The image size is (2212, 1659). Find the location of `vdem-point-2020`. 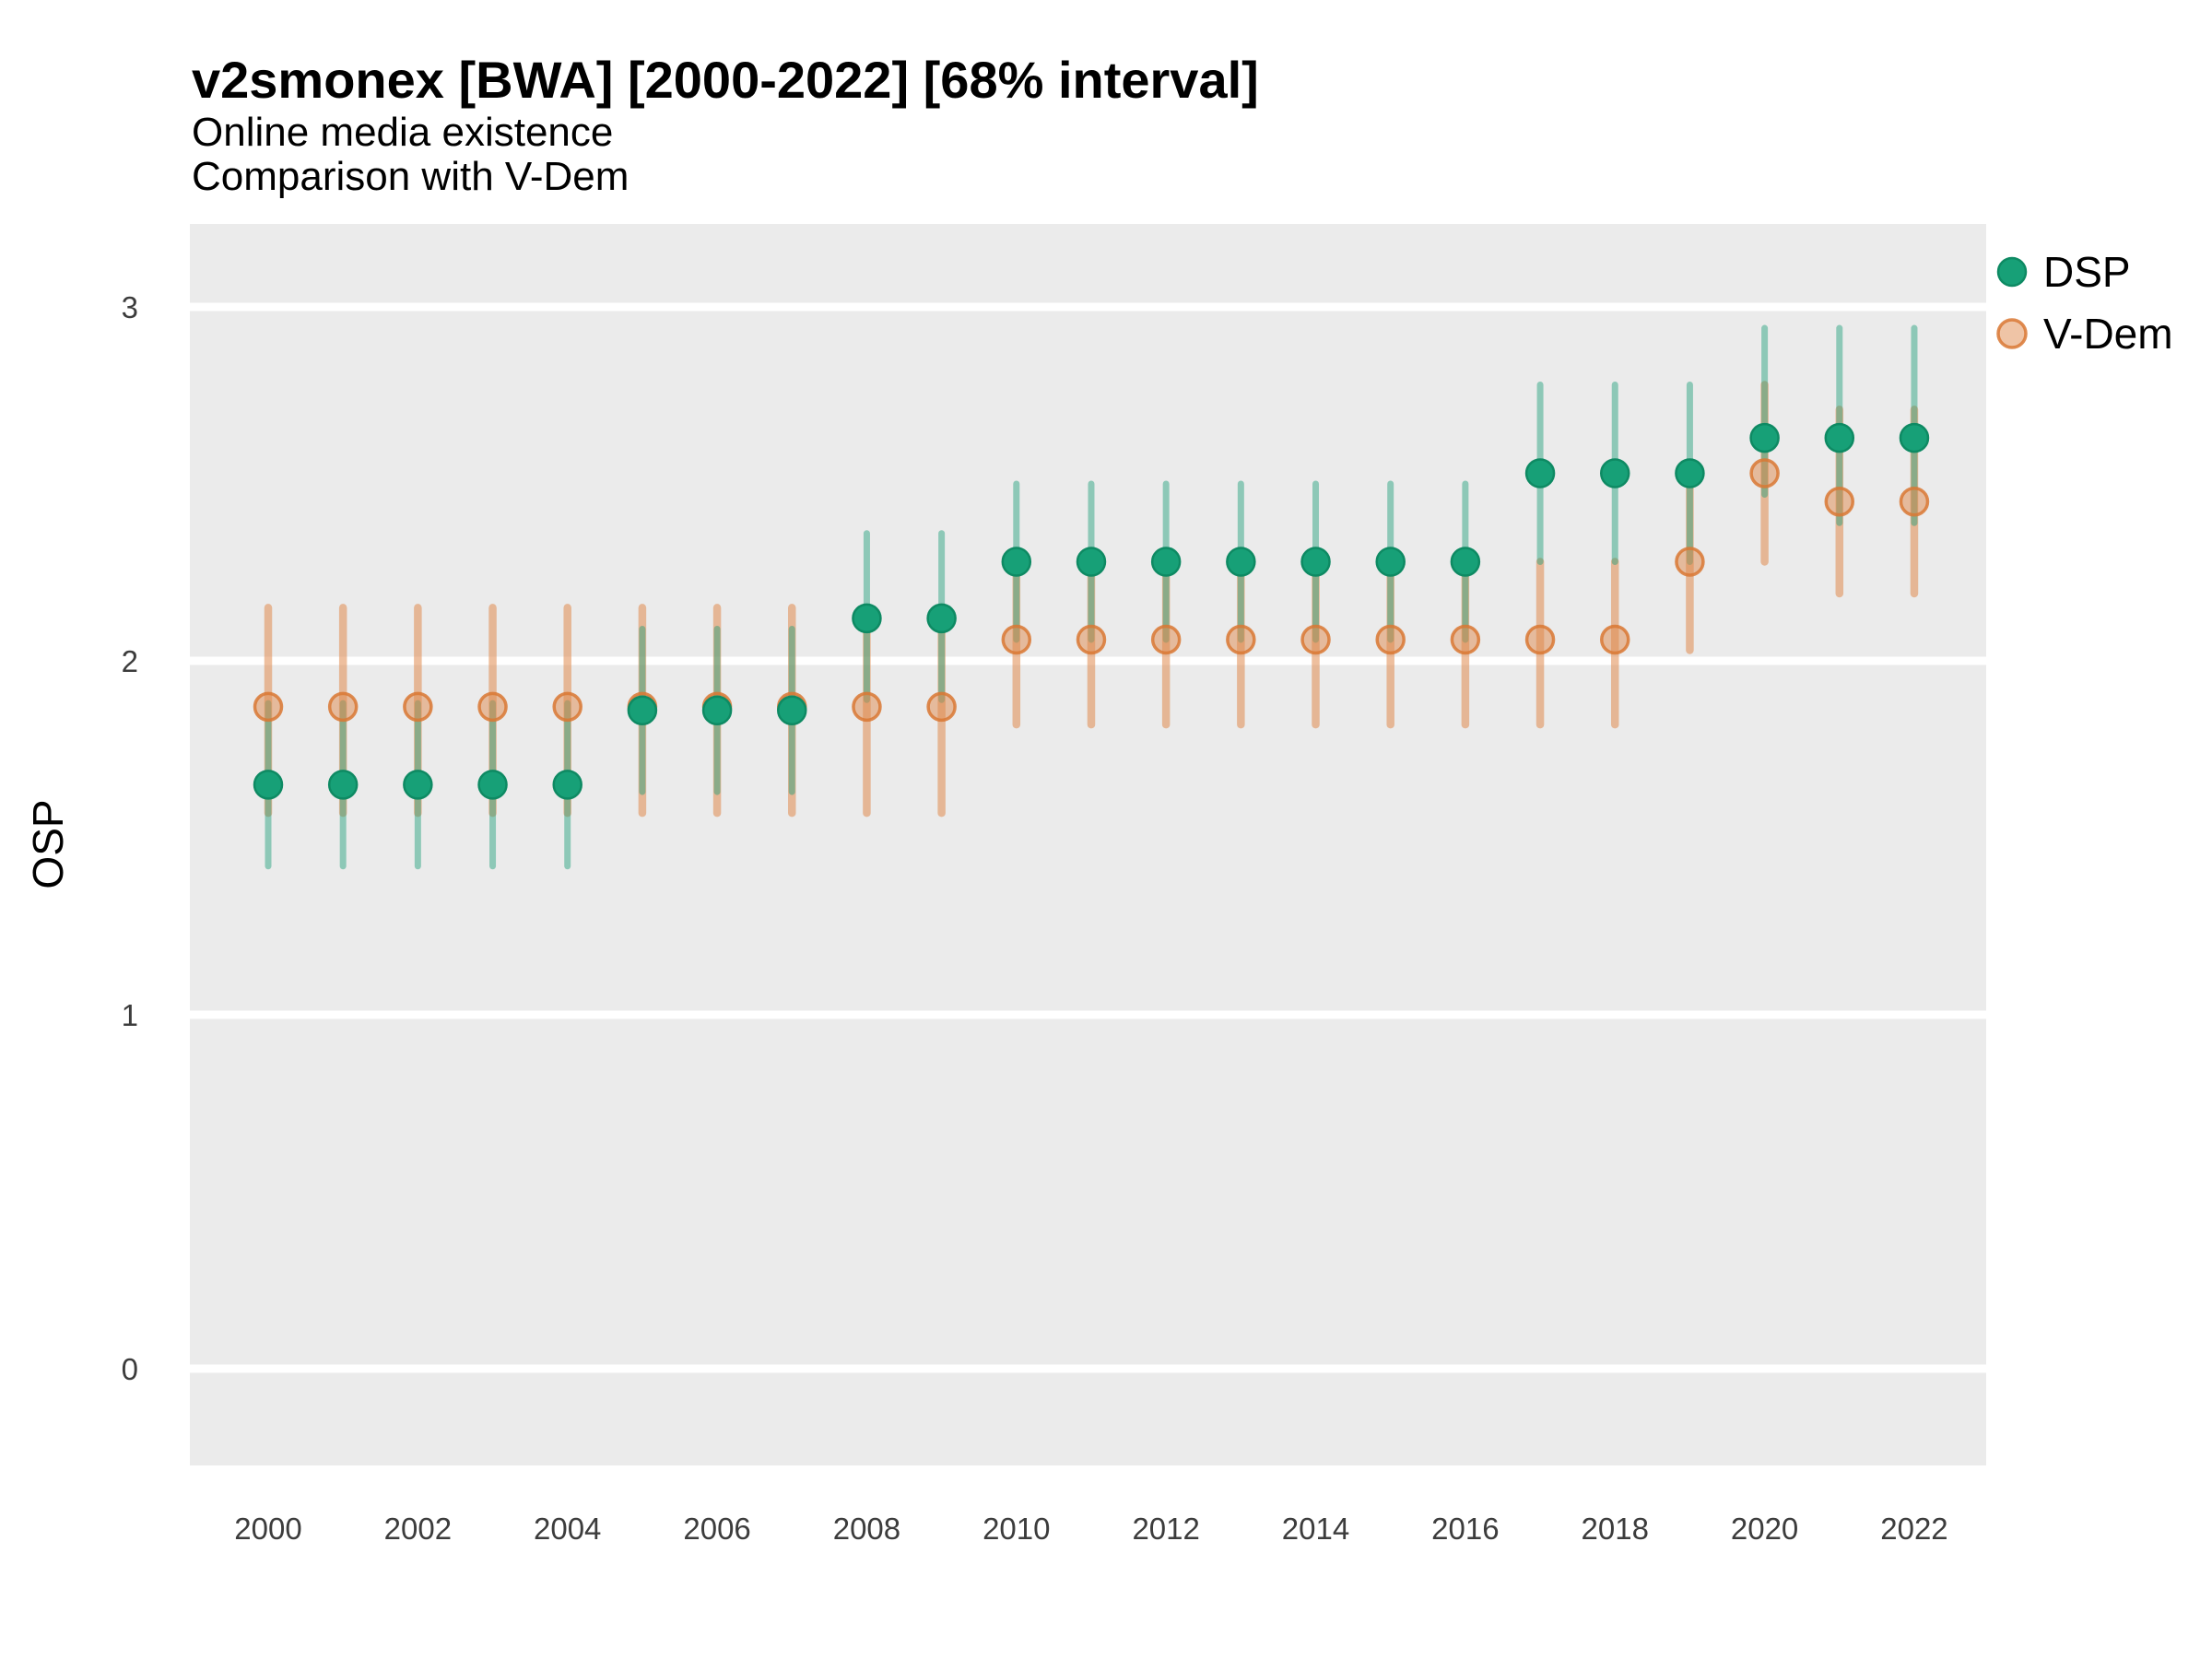

vdem-point-2020 is located at coordinates (1764, 473).